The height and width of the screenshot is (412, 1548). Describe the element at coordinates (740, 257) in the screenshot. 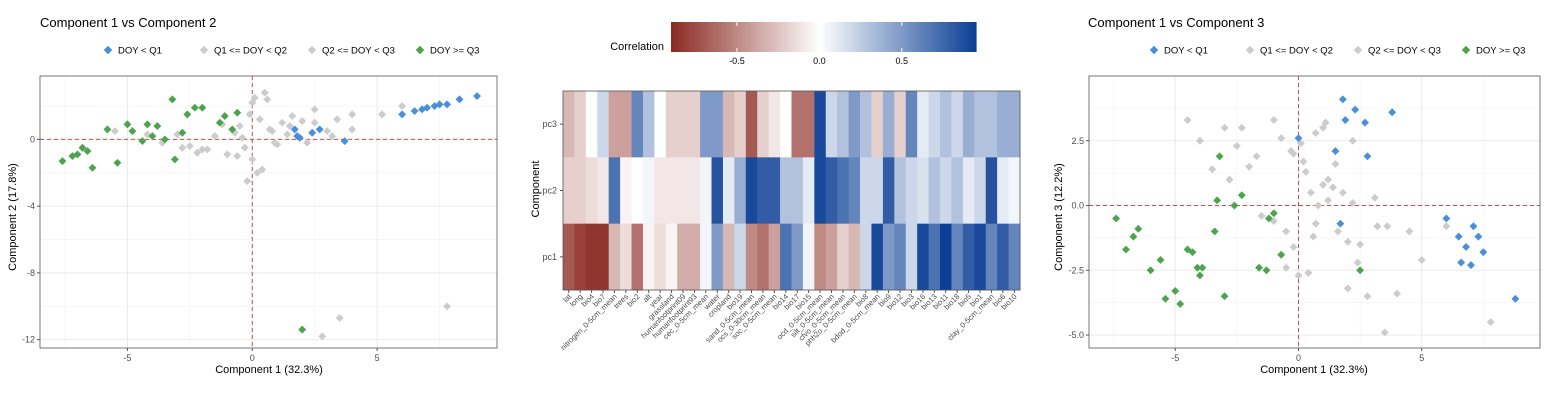

I see `heat-cell-pc1-bio19` at that location.